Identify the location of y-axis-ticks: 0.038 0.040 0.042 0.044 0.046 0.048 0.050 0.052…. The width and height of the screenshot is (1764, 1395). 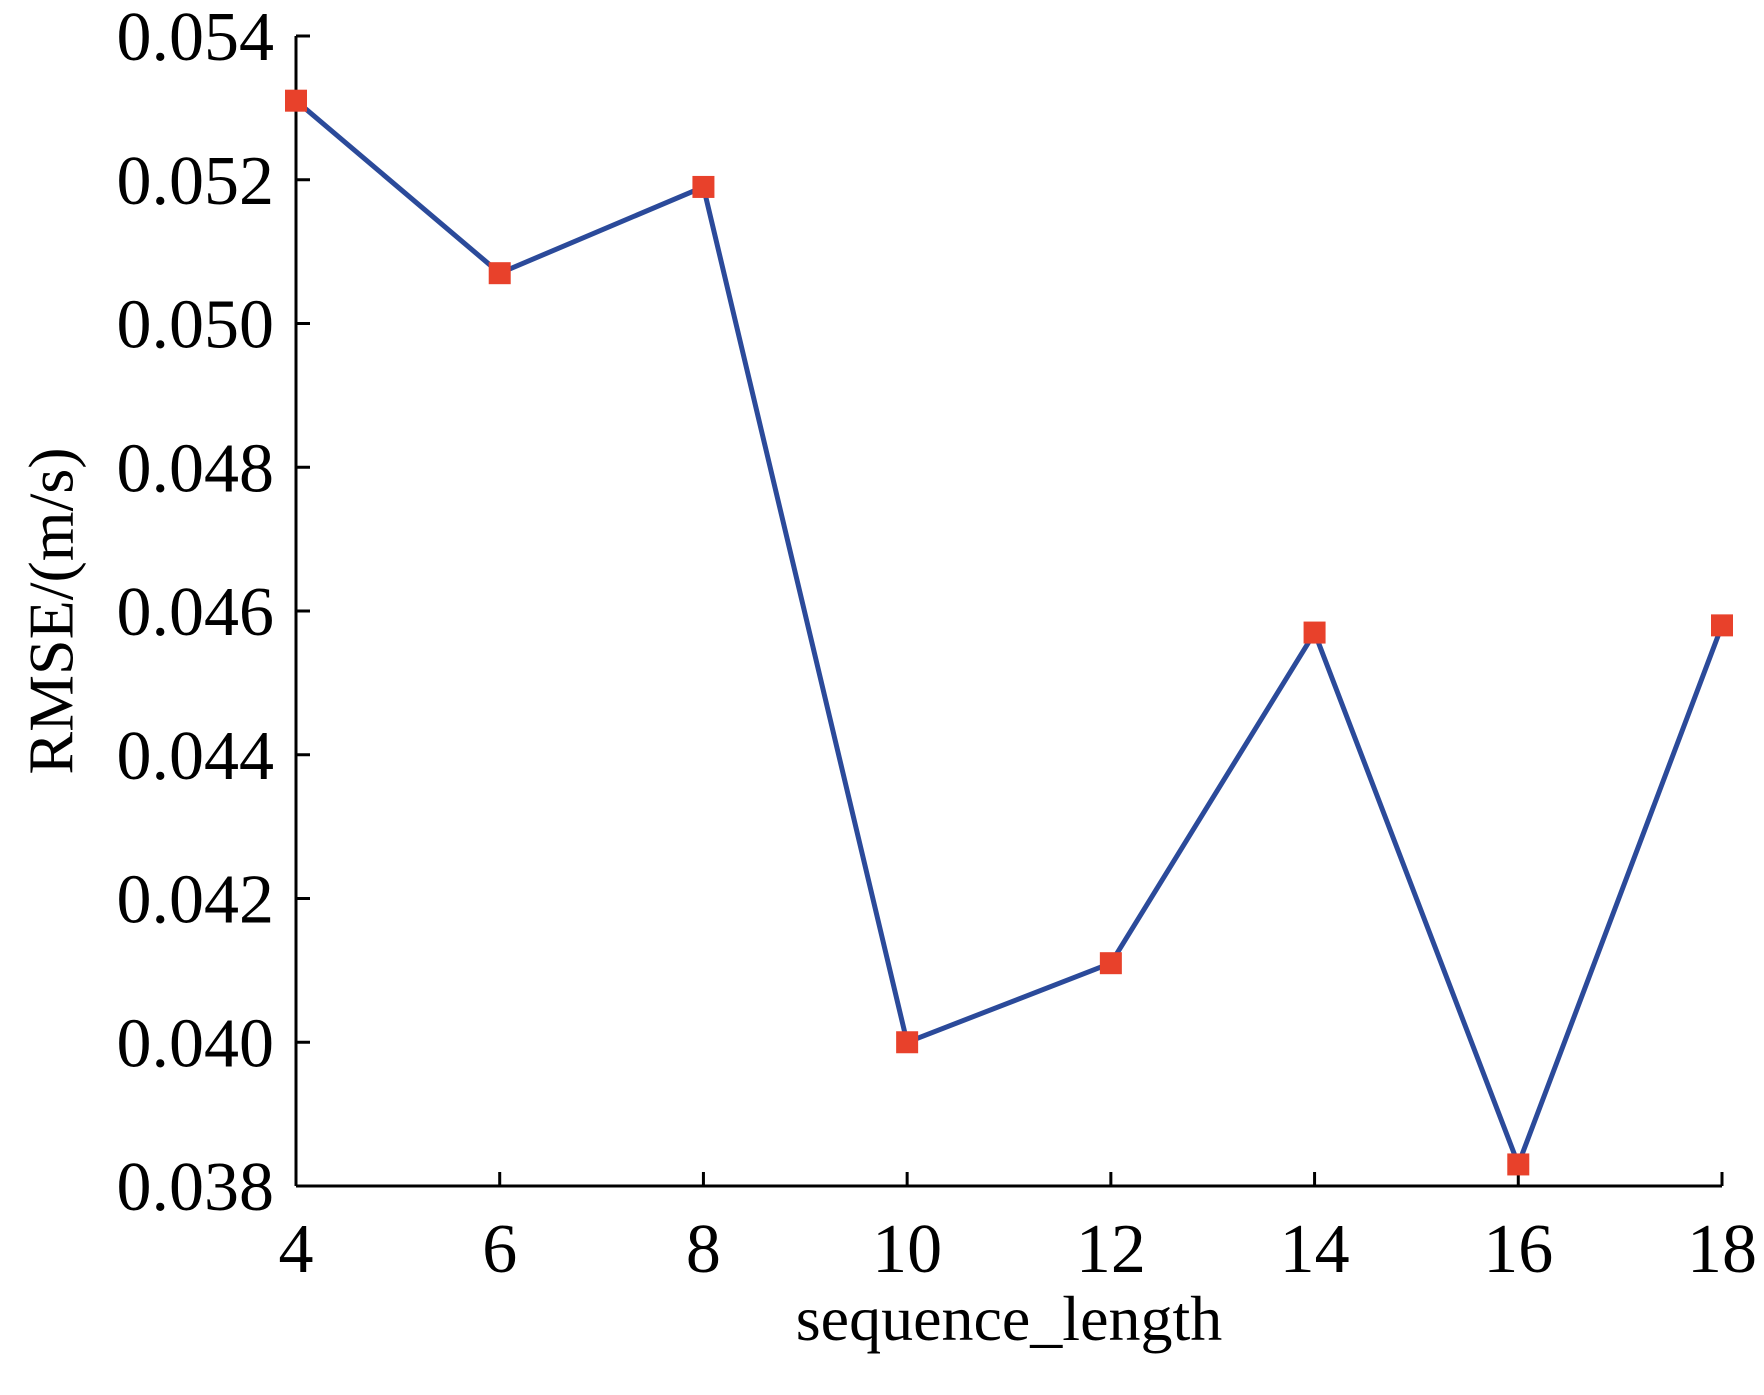
(213, 613).